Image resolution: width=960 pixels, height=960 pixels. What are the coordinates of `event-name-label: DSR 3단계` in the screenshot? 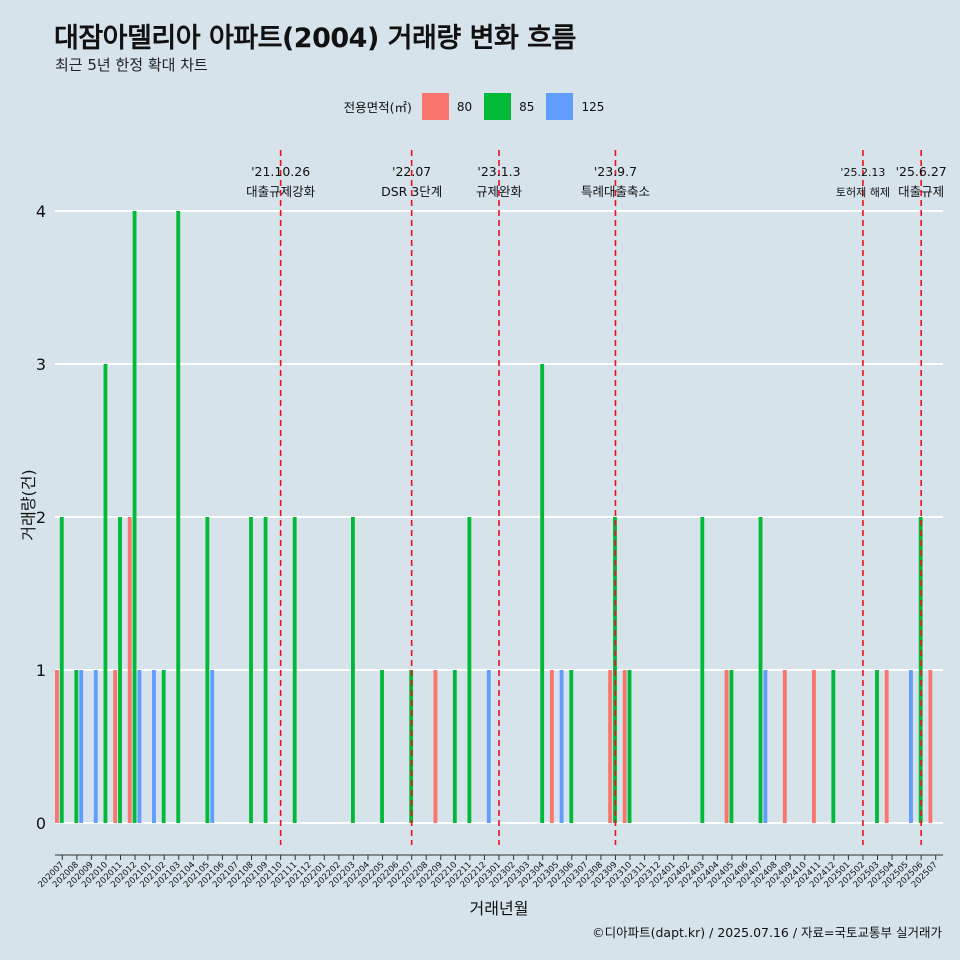 It's located at (411, 191).